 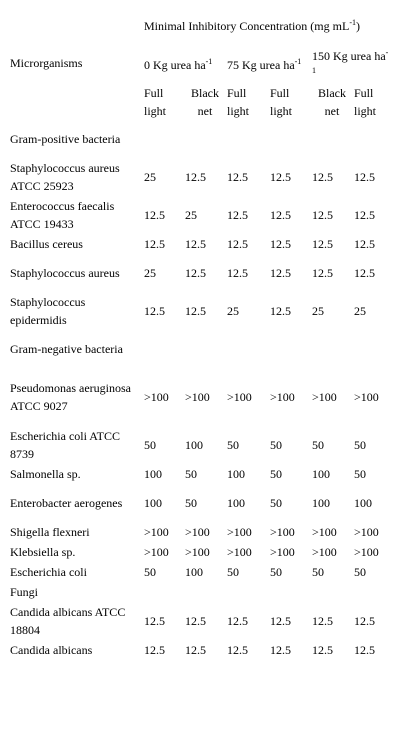 I want to click on group-header: 75 Kg urea ha-1, so click(x=267, y=65).